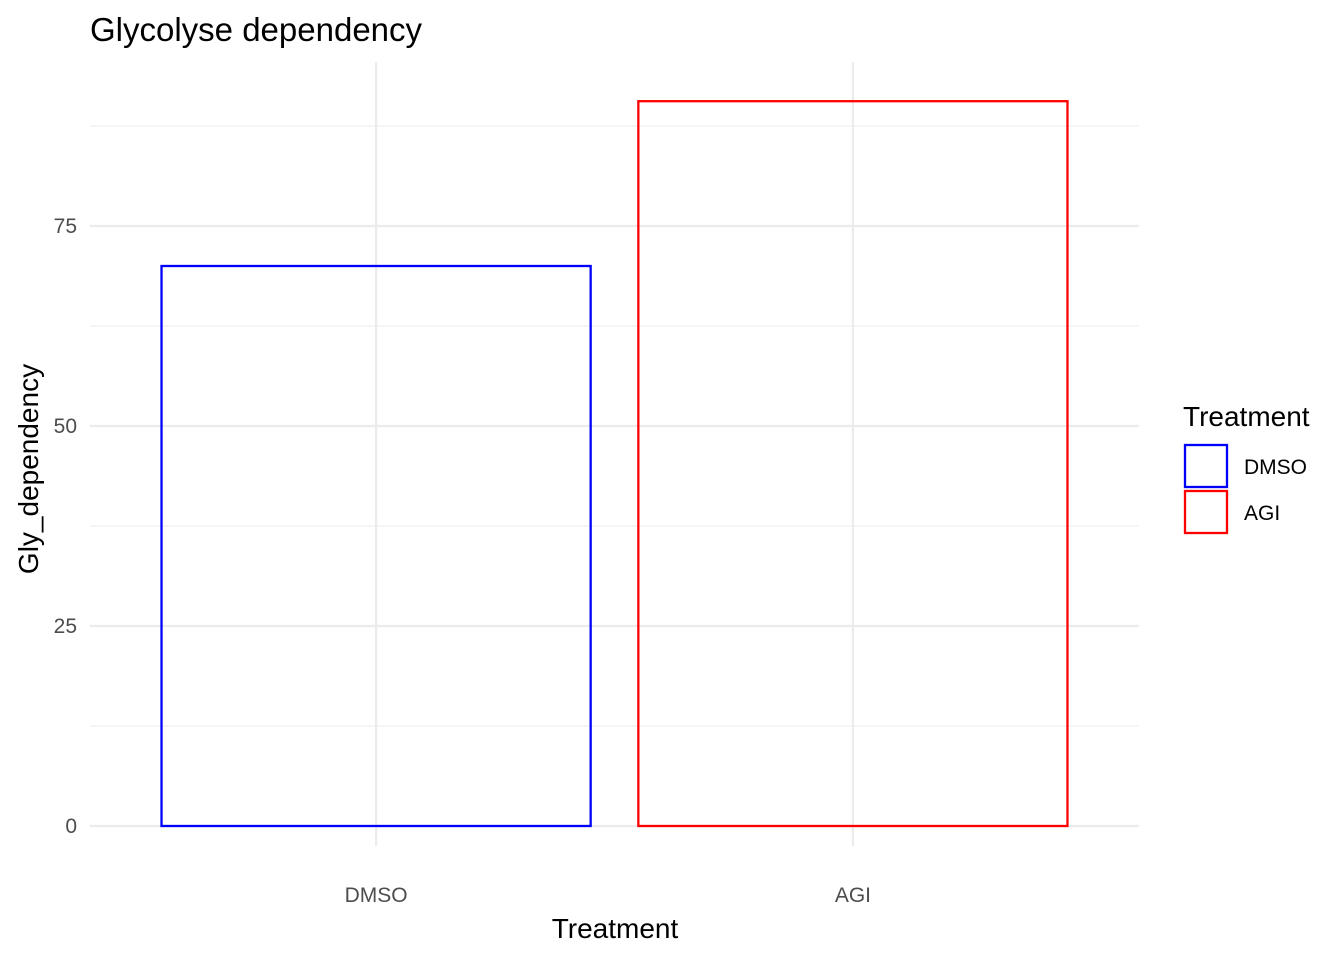 The height and width of the screenshot is (960, 1344). What do you see at coordinates (1262, 513) in the screenshot?
I see `legend-label-agi: AGI` at bounding box center [1262, 513].